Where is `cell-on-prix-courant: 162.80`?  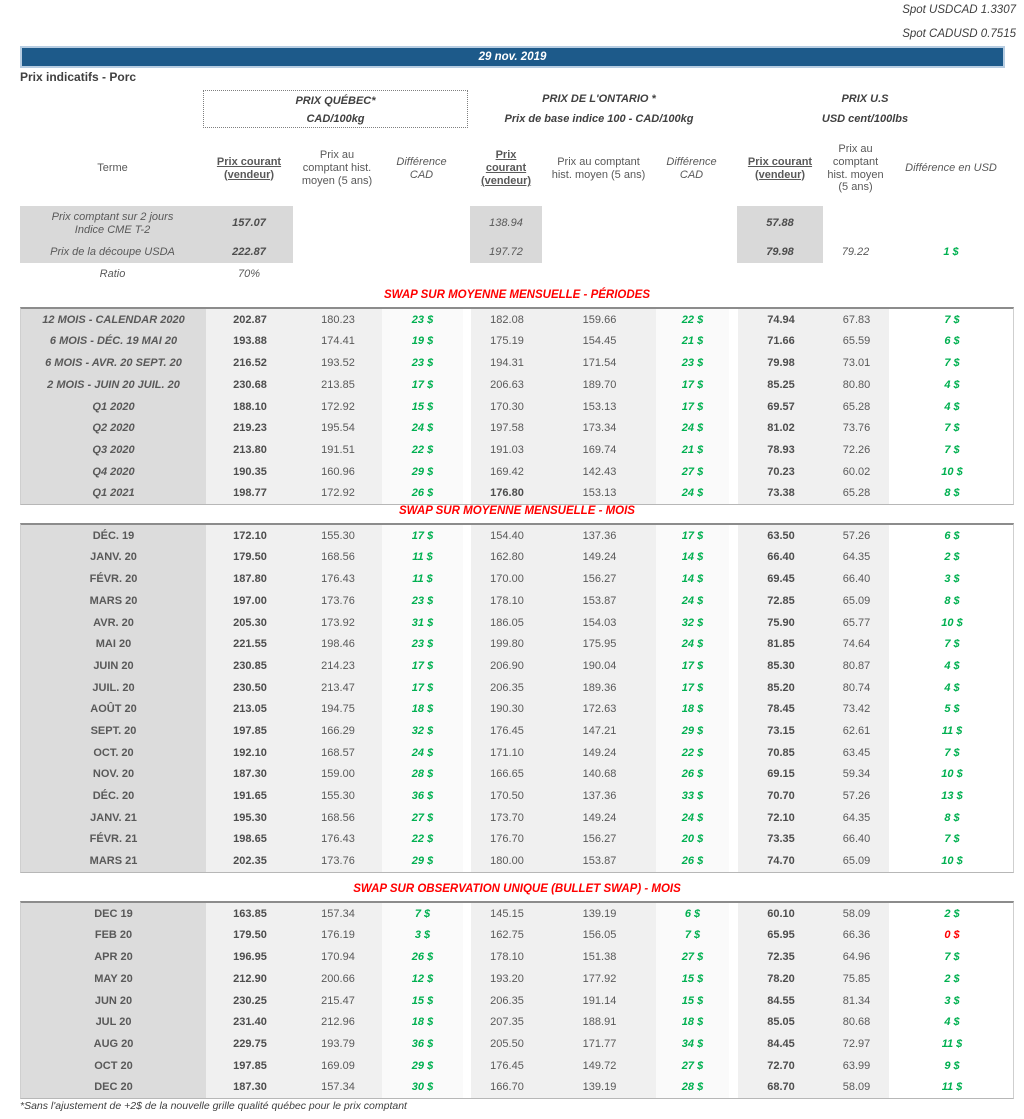
cell-on-prix-courant: 162.80 is located at coordinates (507, 557).